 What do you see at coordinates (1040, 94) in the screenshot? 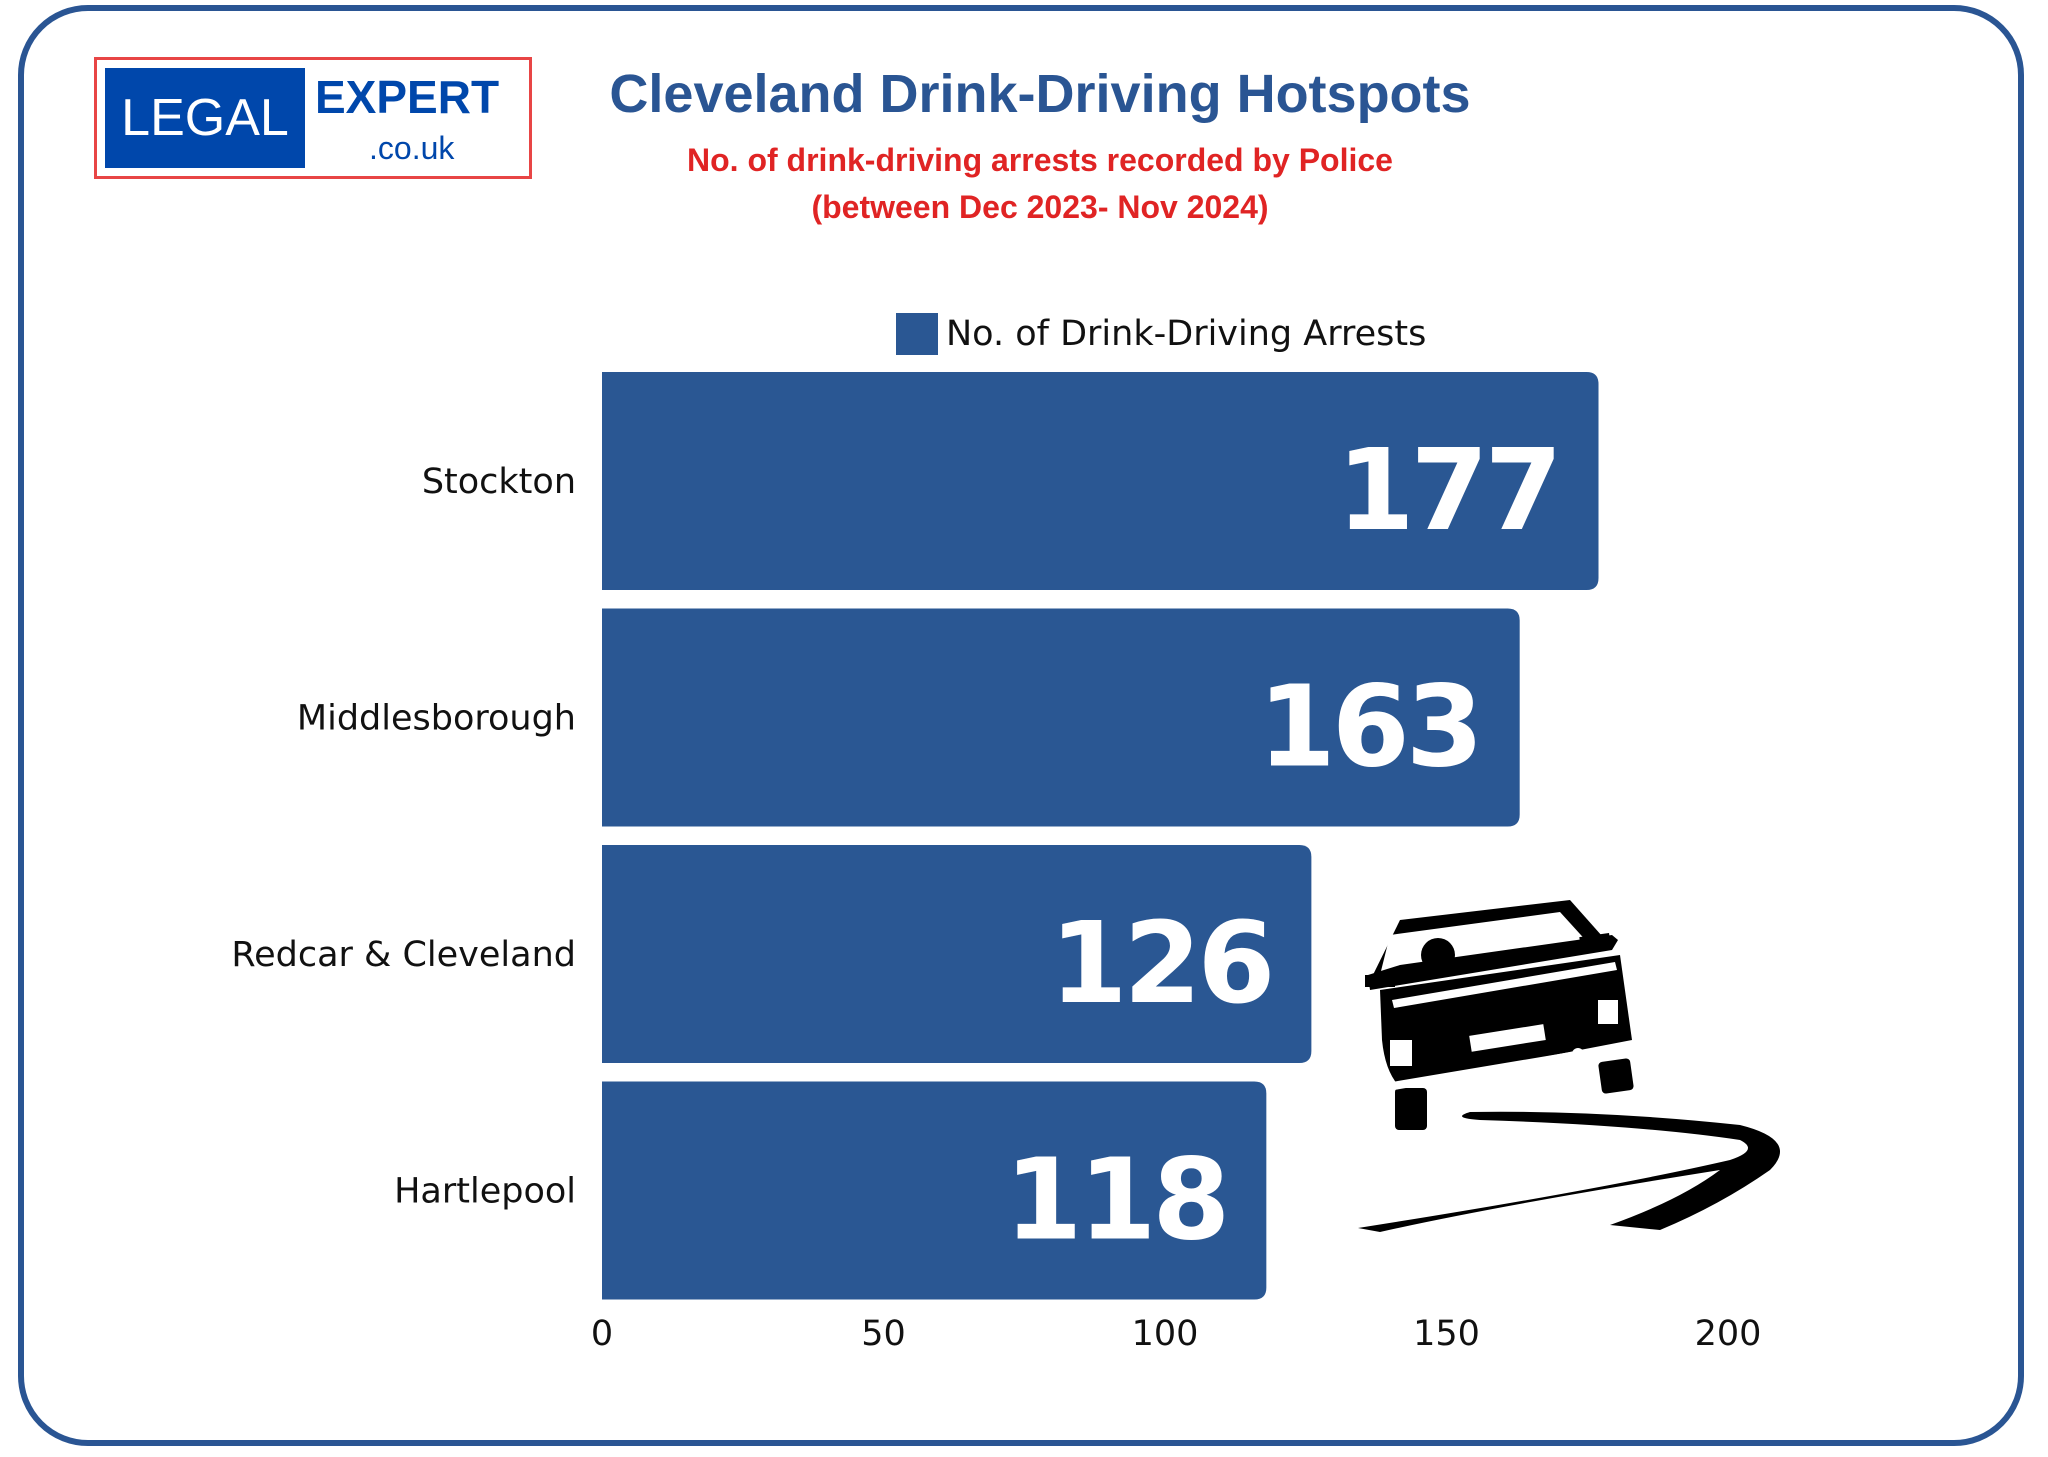
I see `chart-title: Cleveland Drink-Driving Hotspots` at bounding box center [1040, 94].